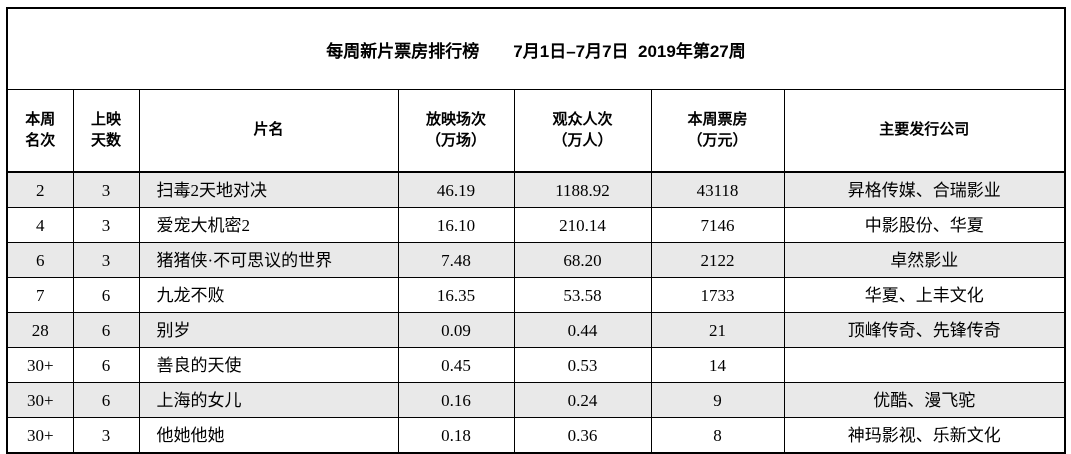 The height and width of the screenshot is (454, 1071). I want to click on cell-admissions: 53.58, so click(582, 295).